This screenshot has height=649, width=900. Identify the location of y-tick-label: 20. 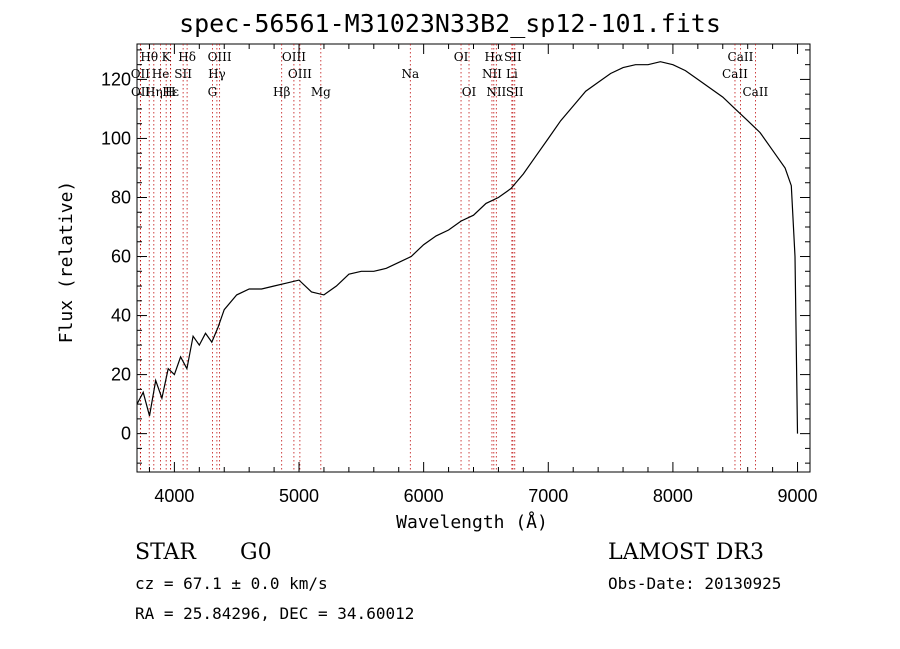
(121, 375).